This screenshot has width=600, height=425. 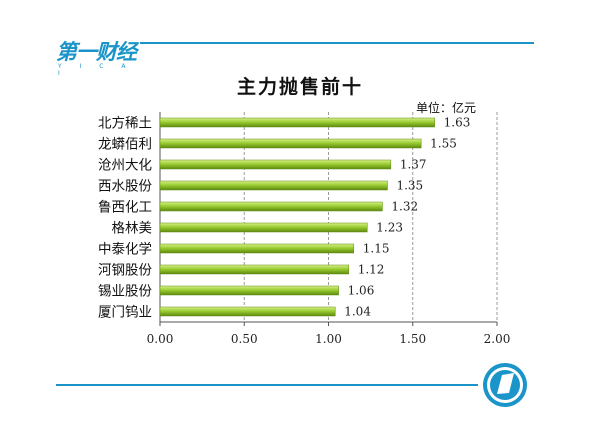 I want to click on data-label: 1.15, so click(x=376, y=249).